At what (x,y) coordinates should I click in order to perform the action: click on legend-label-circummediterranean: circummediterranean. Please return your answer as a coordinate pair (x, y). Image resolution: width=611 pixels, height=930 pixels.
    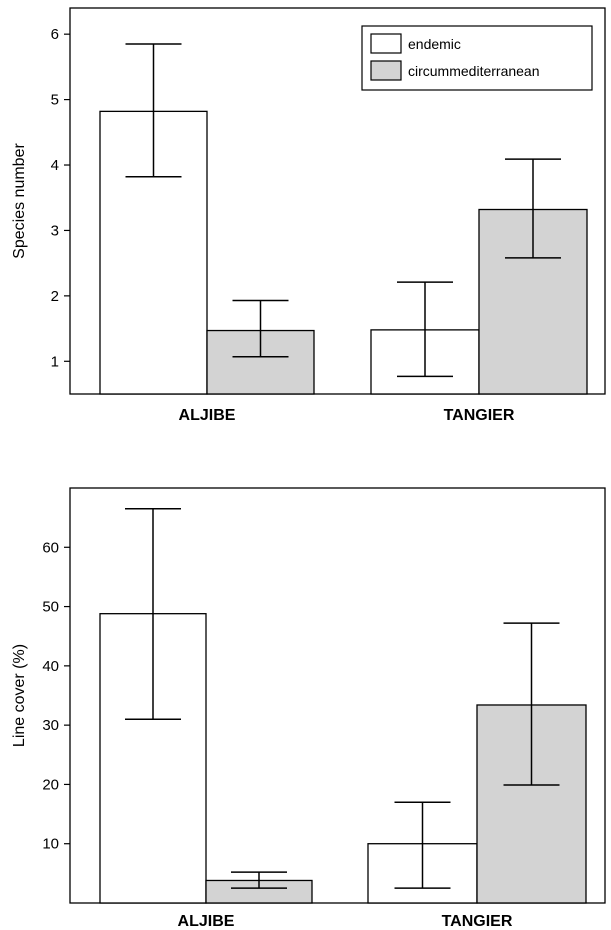
    Looking at the image, I should click on (474, 71).